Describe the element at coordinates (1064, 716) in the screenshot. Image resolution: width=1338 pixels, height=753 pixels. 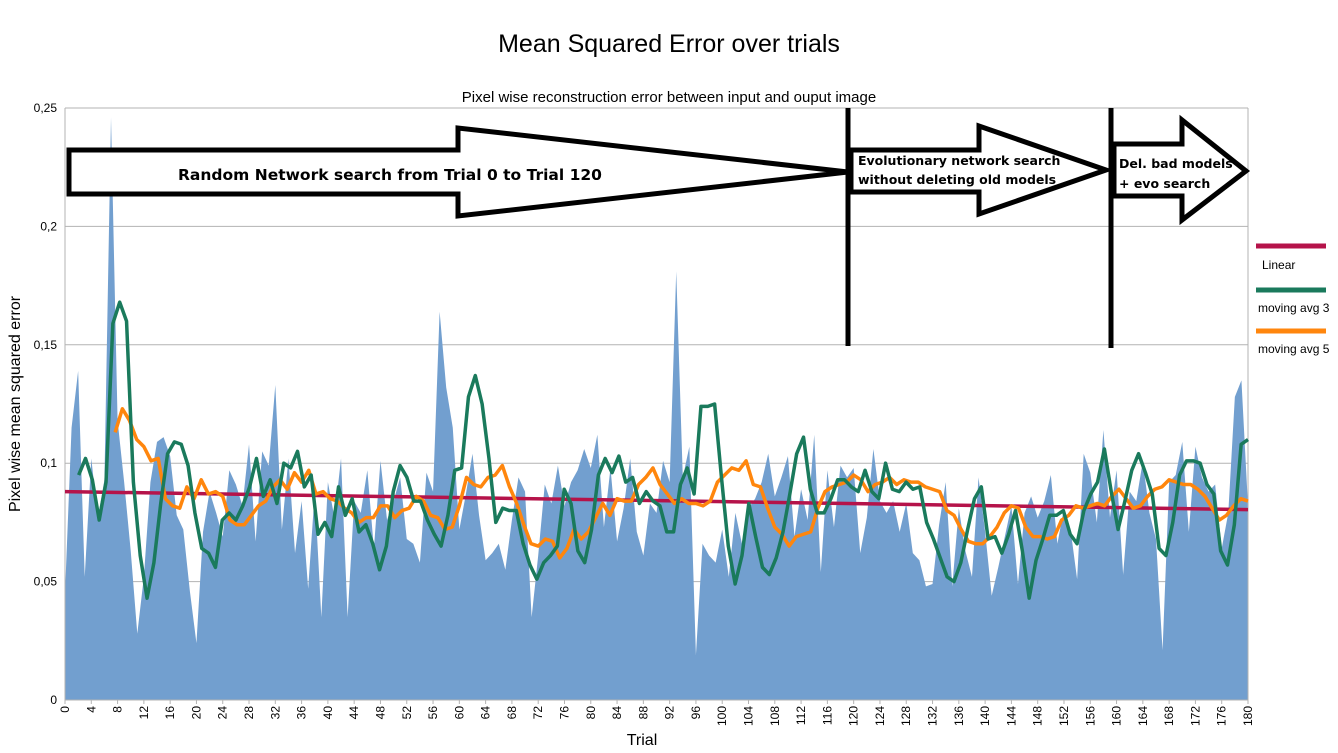
I see `x-tick-label: 152` at that location.